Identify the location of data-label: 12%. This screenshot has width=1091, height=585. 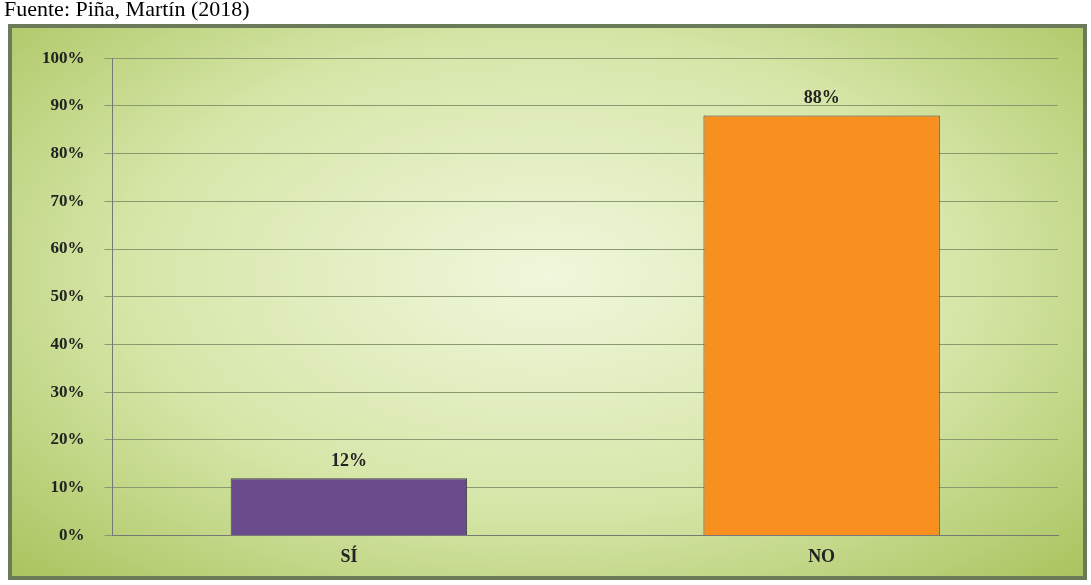
(348, 459).